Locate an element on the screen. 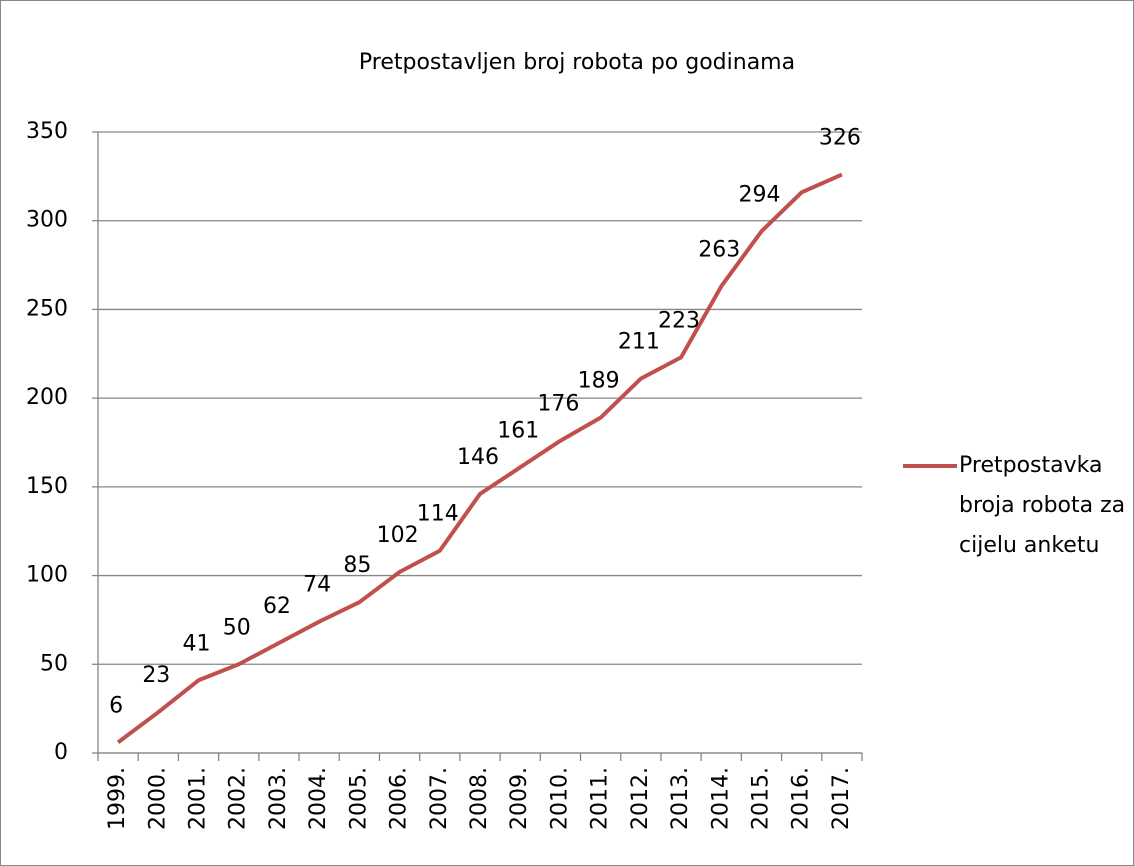 The height and width of the screenshot is (866, 1134). x-tick-label: 2009. is located at coordinates (519, 798).